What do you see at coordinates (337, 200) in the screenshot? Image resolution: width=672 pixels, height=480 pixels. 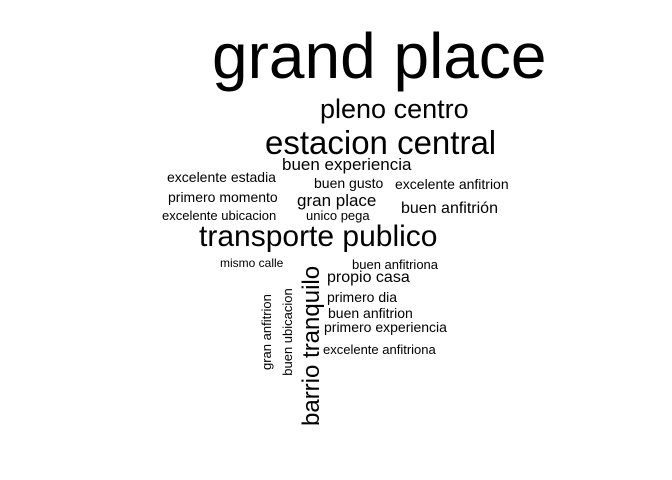 I see `word-gran-place: gran place` at bounding box center [337, 200].